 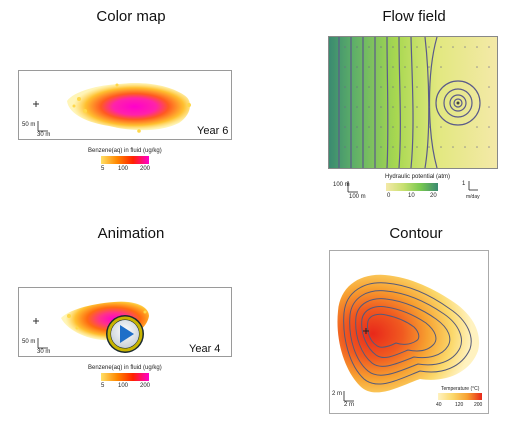 What do you see at coordinates (473, 197) in the screenshot?
I see `vector-units-label: m/day` at bounding box center [473, 197].